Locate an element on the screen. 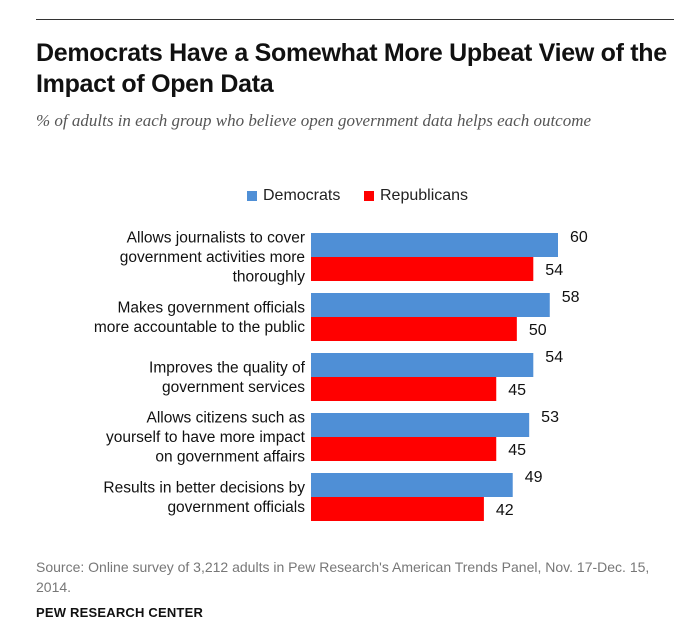  brand-label: PEW RESEARCH CENTER is located at coordinates (120, 612).